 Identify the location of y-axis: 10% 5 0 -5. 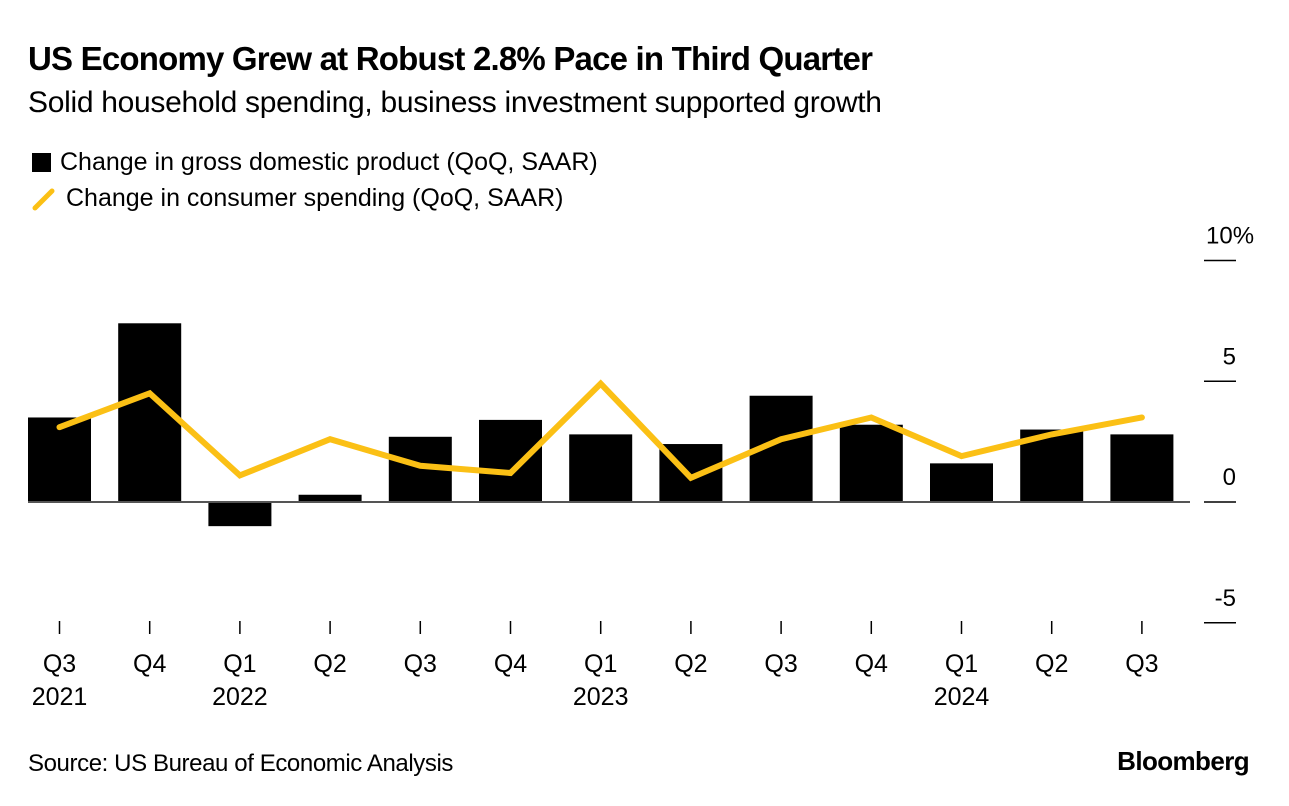
(1229, 423).